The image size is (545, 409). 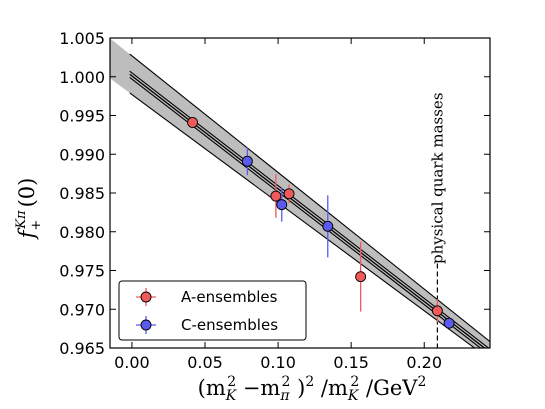 What do you see at coordinates (82, 77) in the screenshot?
I see `y-tick-label: 1.000` at bounding box center [82, 77].